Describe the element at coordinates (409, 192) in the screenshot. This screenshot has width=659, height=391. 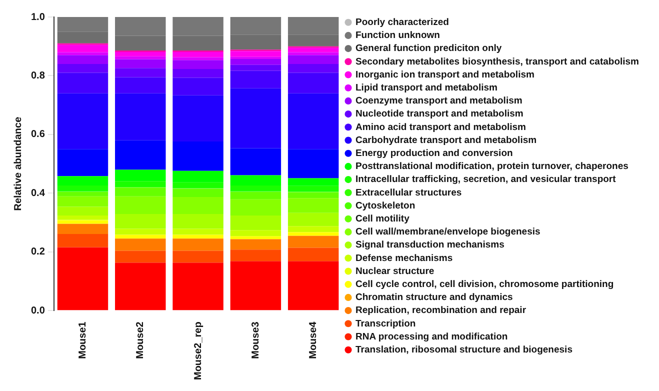
I see `legend-label: Extracellular structures` at that location.